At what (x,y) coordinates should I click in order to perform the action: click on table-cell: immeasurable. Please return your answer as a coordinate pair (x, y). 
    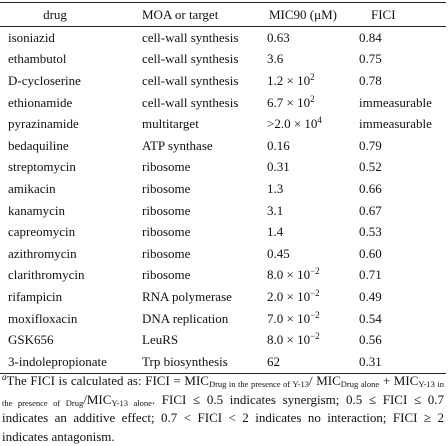
    Looking at the image, I should click on (395, 102).